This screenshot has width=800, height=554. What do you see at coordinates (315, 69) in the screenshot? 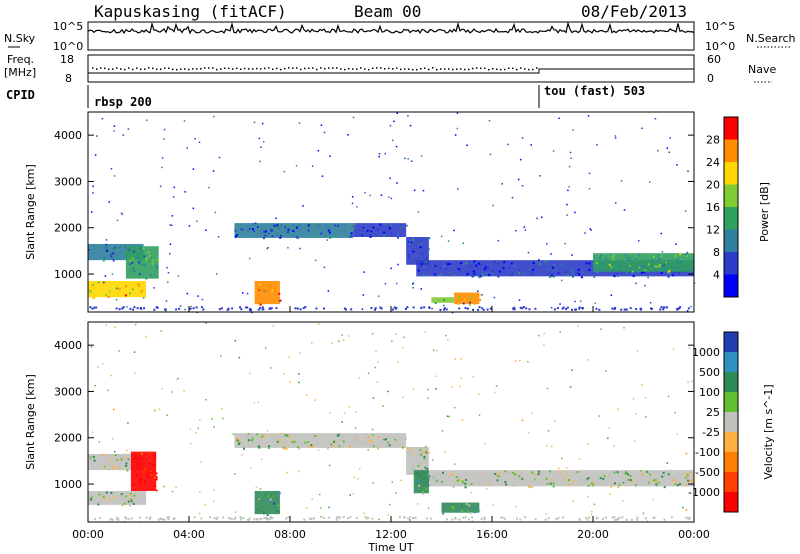
I see `freq-dots` at bounding box center [315, 69].